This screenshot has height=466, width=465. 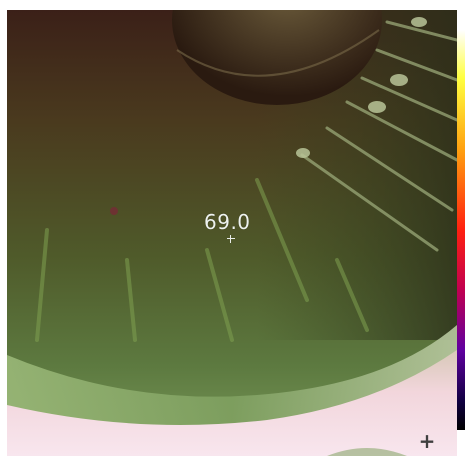 I want to click on palette-gradient, so click(x=461, y=230).